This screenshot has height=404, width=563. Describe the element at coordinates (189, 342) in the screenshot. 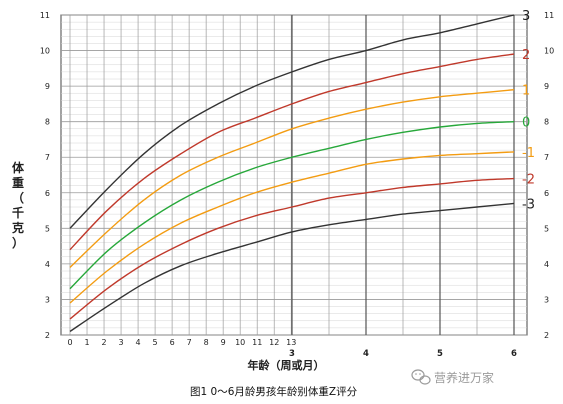

I see `x-tick-label-week: 7` at that location.